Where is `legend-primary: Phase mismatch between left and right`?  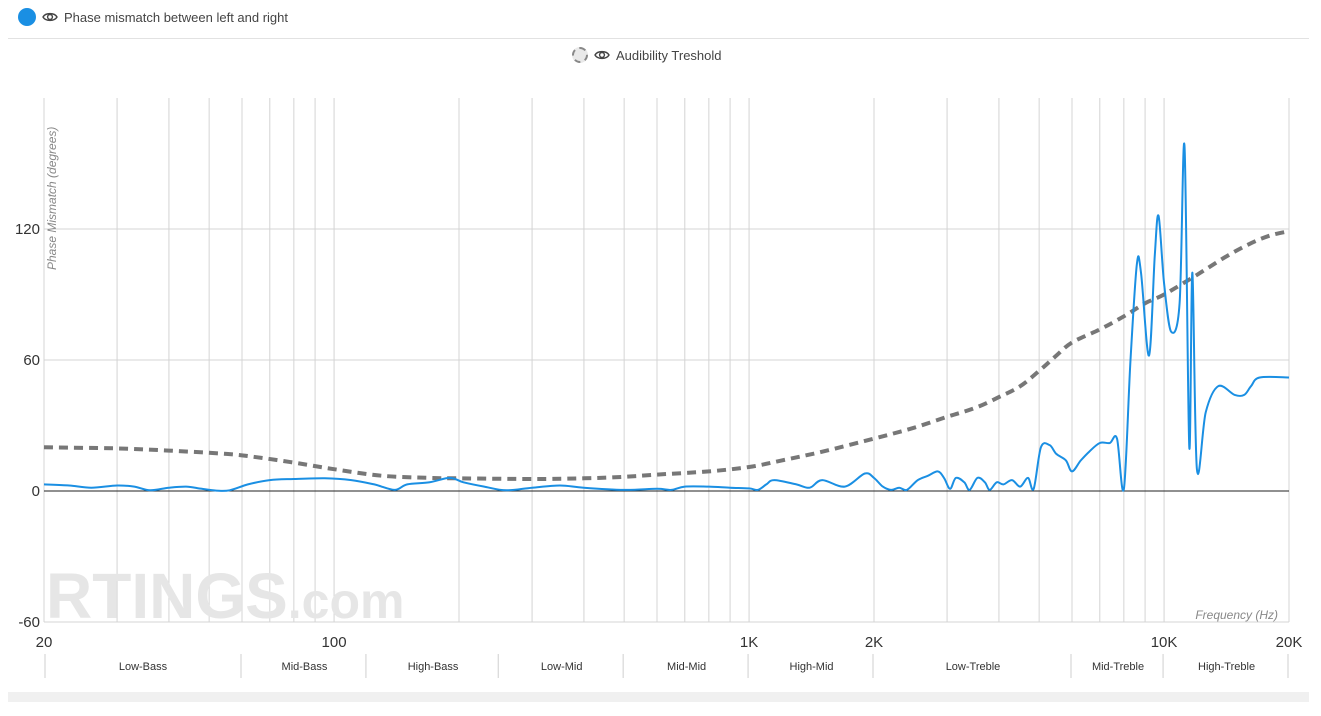 legend-primary: Phase mismatch between left and right is located at coordinates (153, 17).